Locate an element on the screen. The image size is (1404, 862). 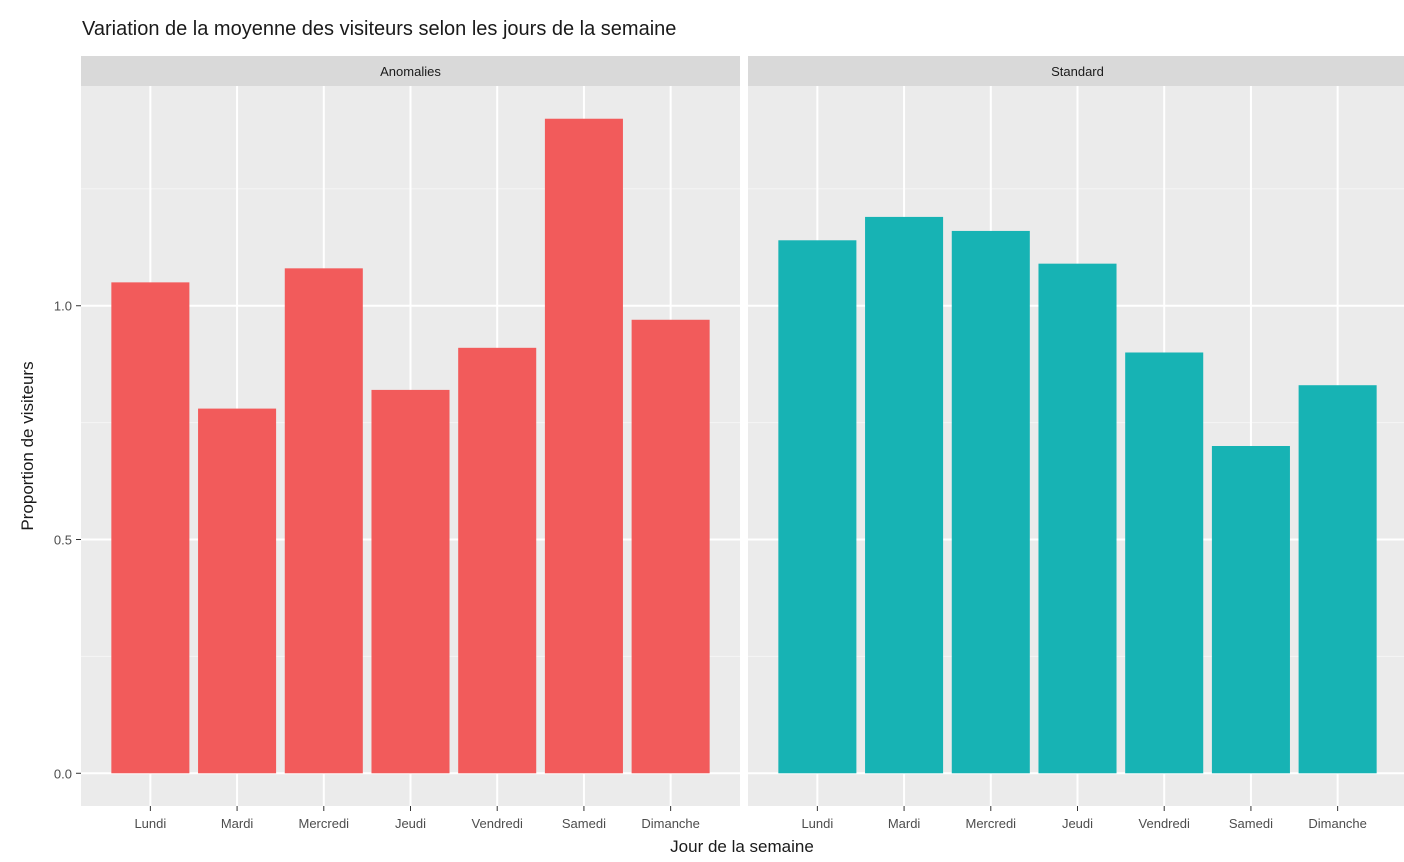
y-axis-label: Proportion de visiteurs is located at coordinates (27, 445).